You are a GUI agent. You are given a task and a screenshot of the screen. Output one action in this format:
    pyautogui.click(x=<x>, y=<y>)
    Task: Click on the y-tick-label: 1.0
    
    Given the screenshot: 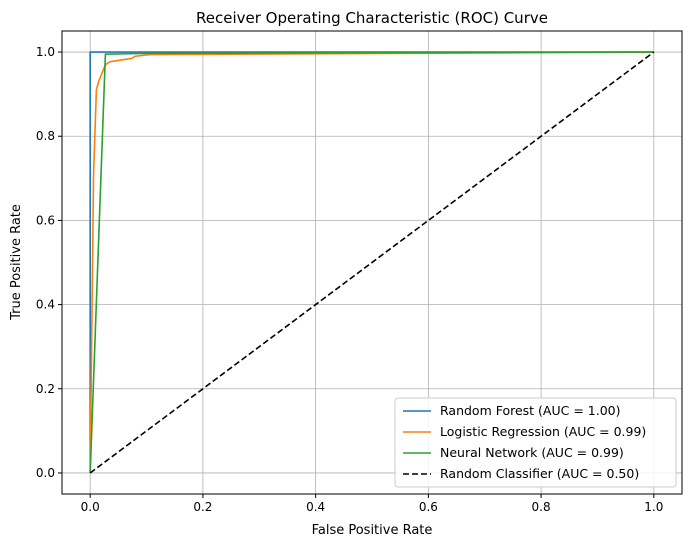 What is the action you would take?
    pyautogui.click(x=45, y=52)
    